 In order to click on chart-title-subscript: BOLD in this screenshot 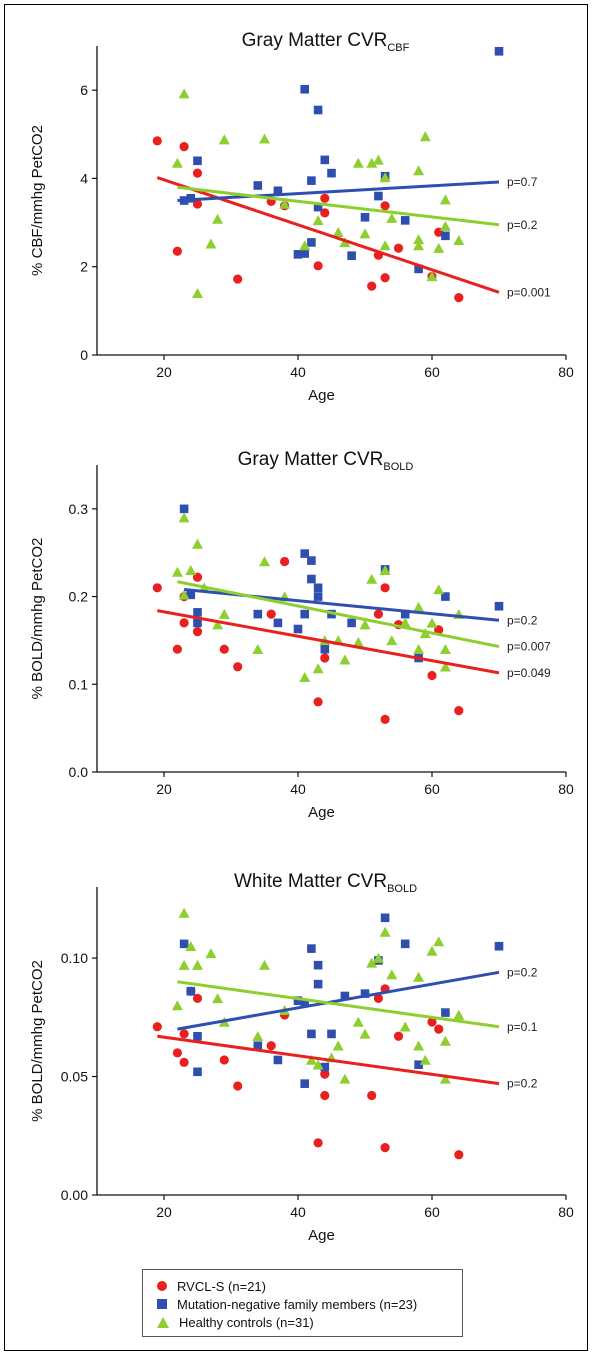, I will do `click(402, 889)`.